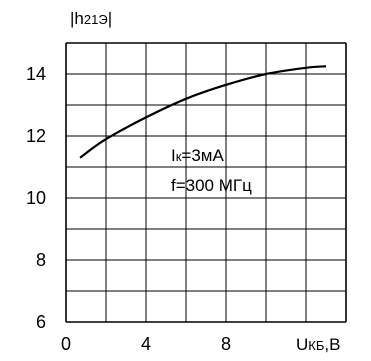  I want to click on x-tick-label: 8, so click(226, 344).